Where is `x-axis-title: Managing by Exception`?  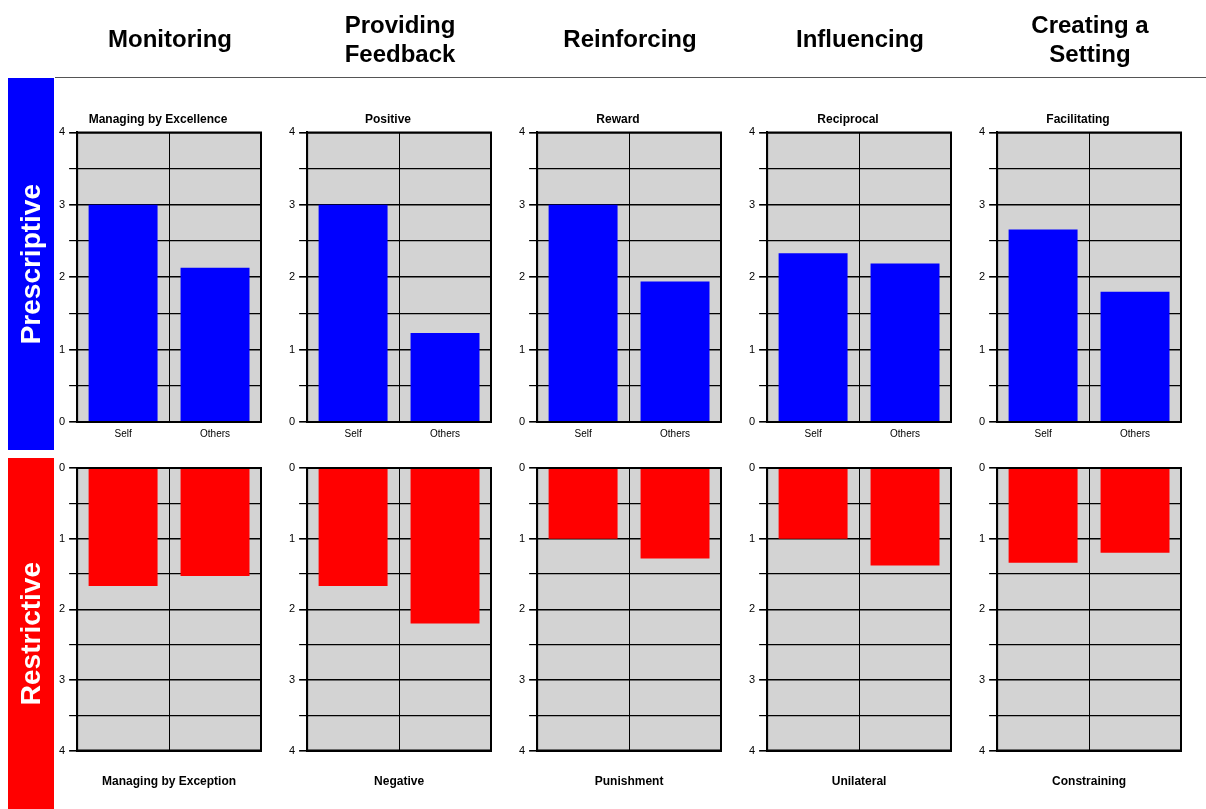 x-axis-title: Managing by Exception is located at coordinates (169, 781).